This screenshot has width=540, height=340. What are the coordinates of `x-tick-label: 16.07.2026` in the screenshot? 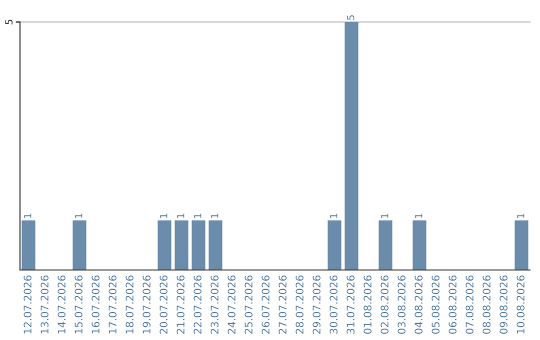 It's located at (96, 305).